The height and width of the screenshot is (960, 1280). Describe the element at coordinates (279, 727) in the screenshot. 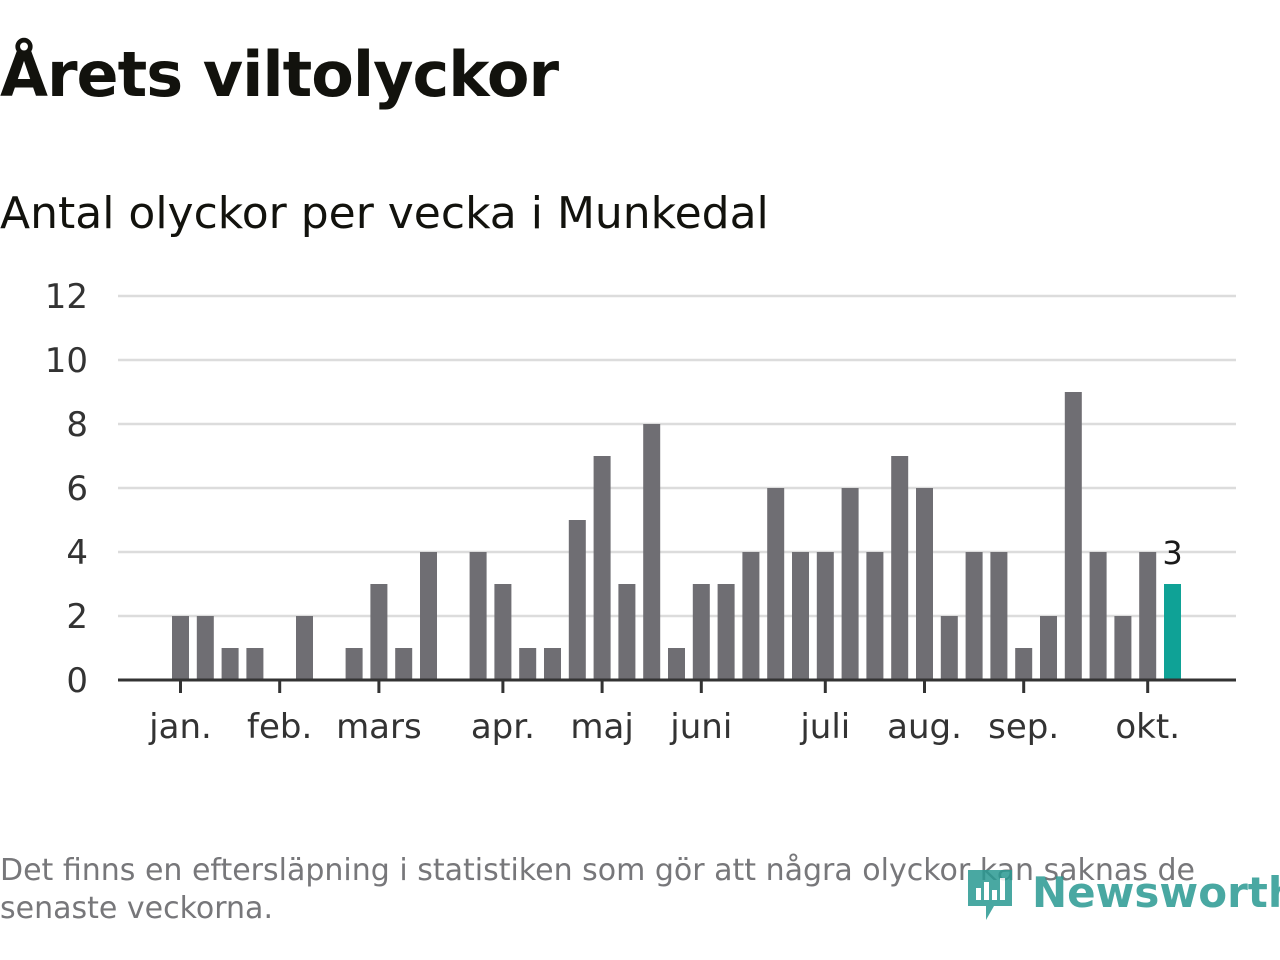

I see `x-tick-label: feb.` at that location.